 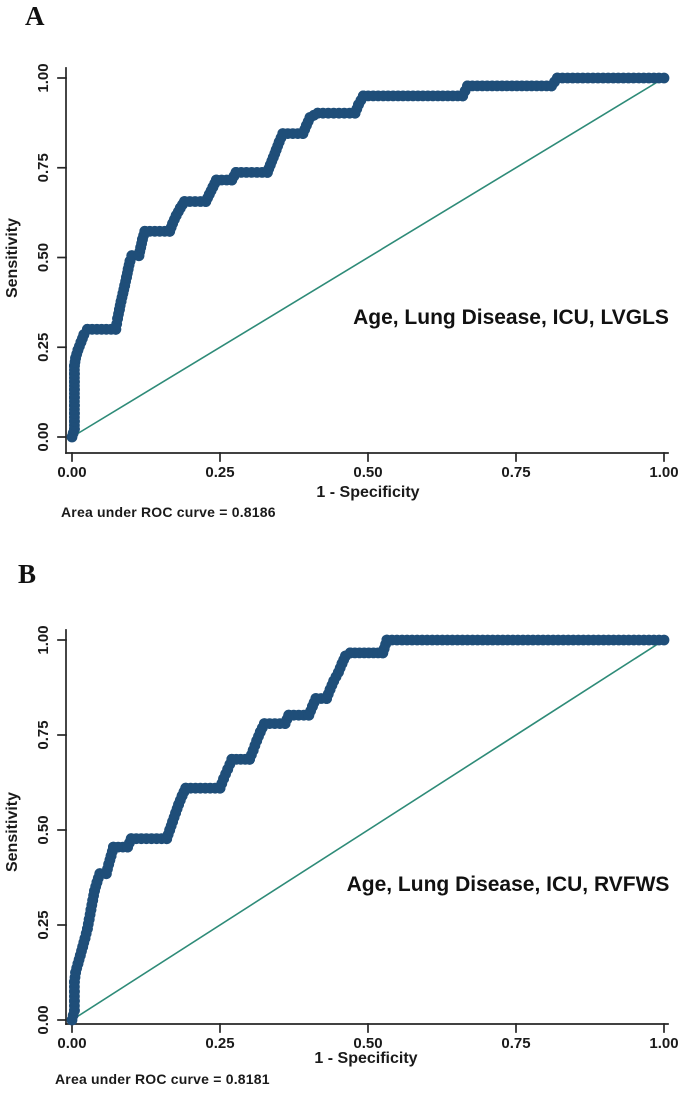 I want to click on panel-a-y-axis-title: Sensitivity, so click(x=12, y=258).